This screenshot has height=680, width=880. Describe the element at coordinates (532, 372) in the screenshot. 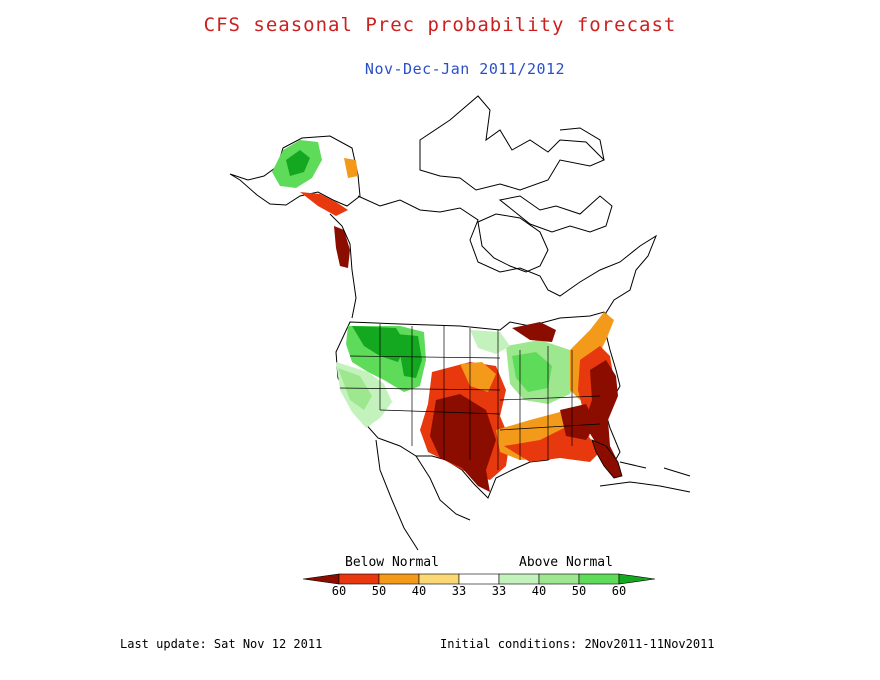

I see `midwest-wet-core` at that location.